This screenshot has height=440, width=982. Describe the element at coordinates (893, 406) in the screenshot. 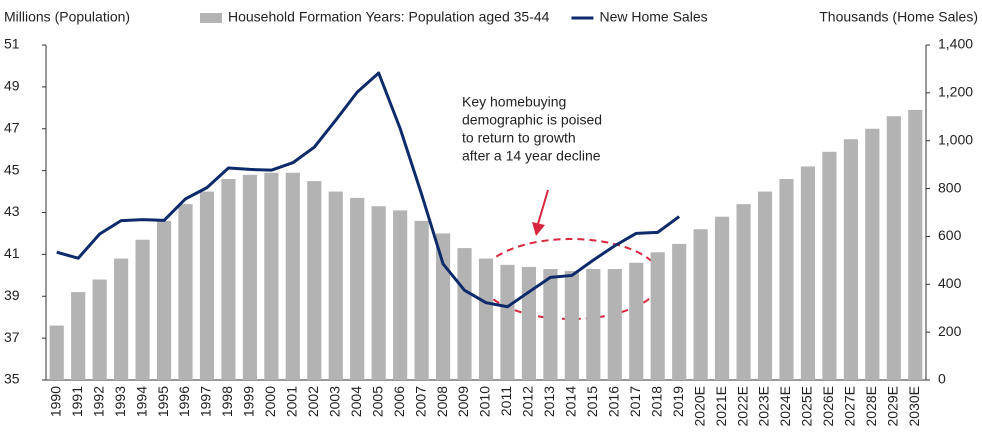

I see `x-tick-label: 2029E` at that location.